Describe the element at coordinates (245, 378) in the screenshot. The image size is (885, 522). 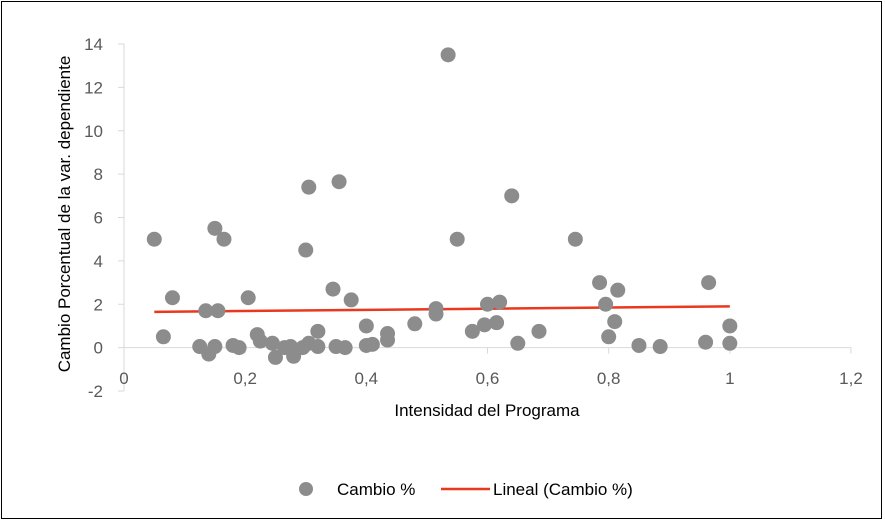
I see `x-tick-label: 0,2` at that location.